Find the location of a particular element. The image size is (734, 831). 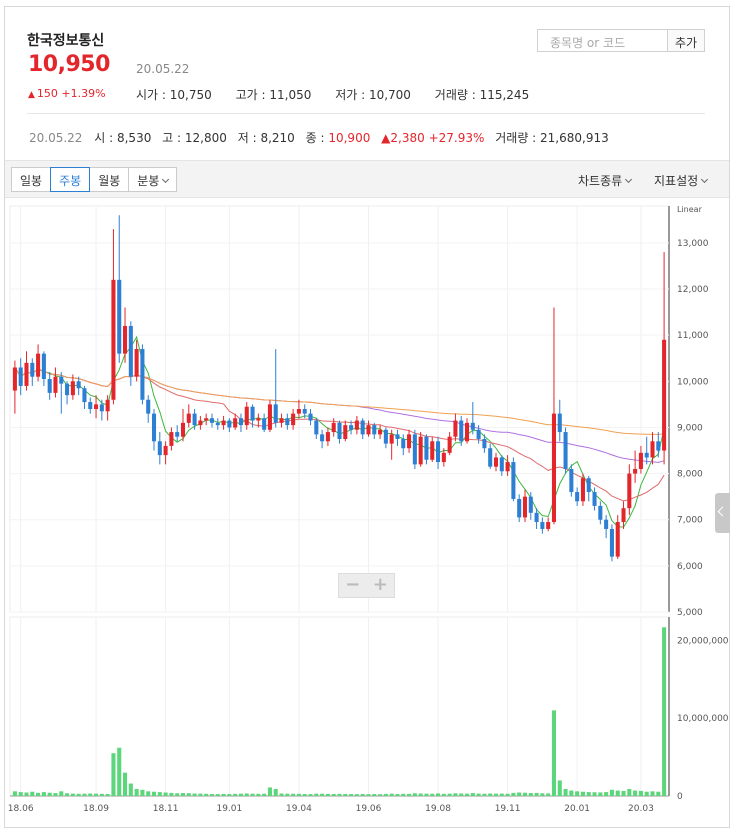

chevron-left-icon is located at coordinates (722, 511).